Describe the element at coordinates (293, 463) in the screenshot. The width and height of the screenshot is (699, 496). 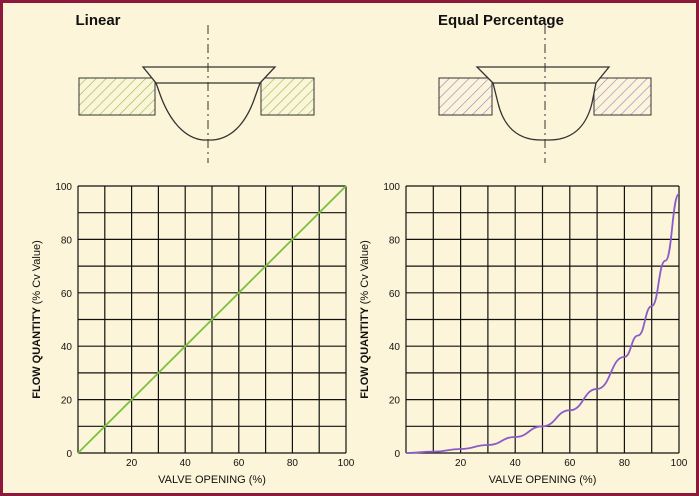
I see `linear-x-tick-label: 80` at that location.